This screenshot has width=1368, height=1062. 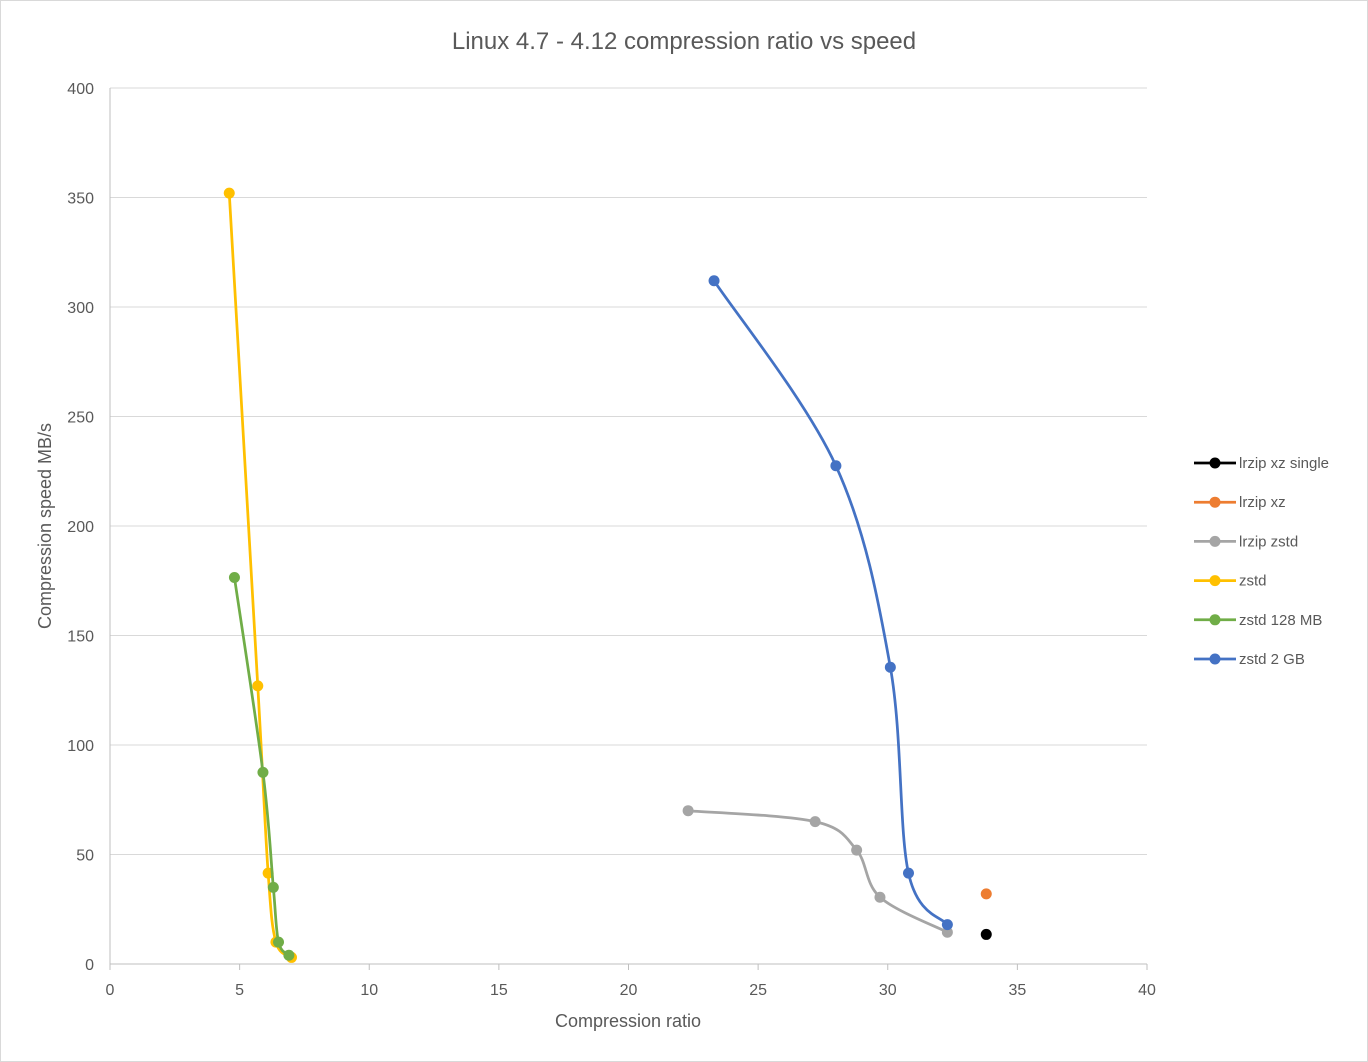 What do you see at coordinates (1147, 990) in the screenshot?
I see `x-tick-label-40: 40` at bounding box center [1147, 990].